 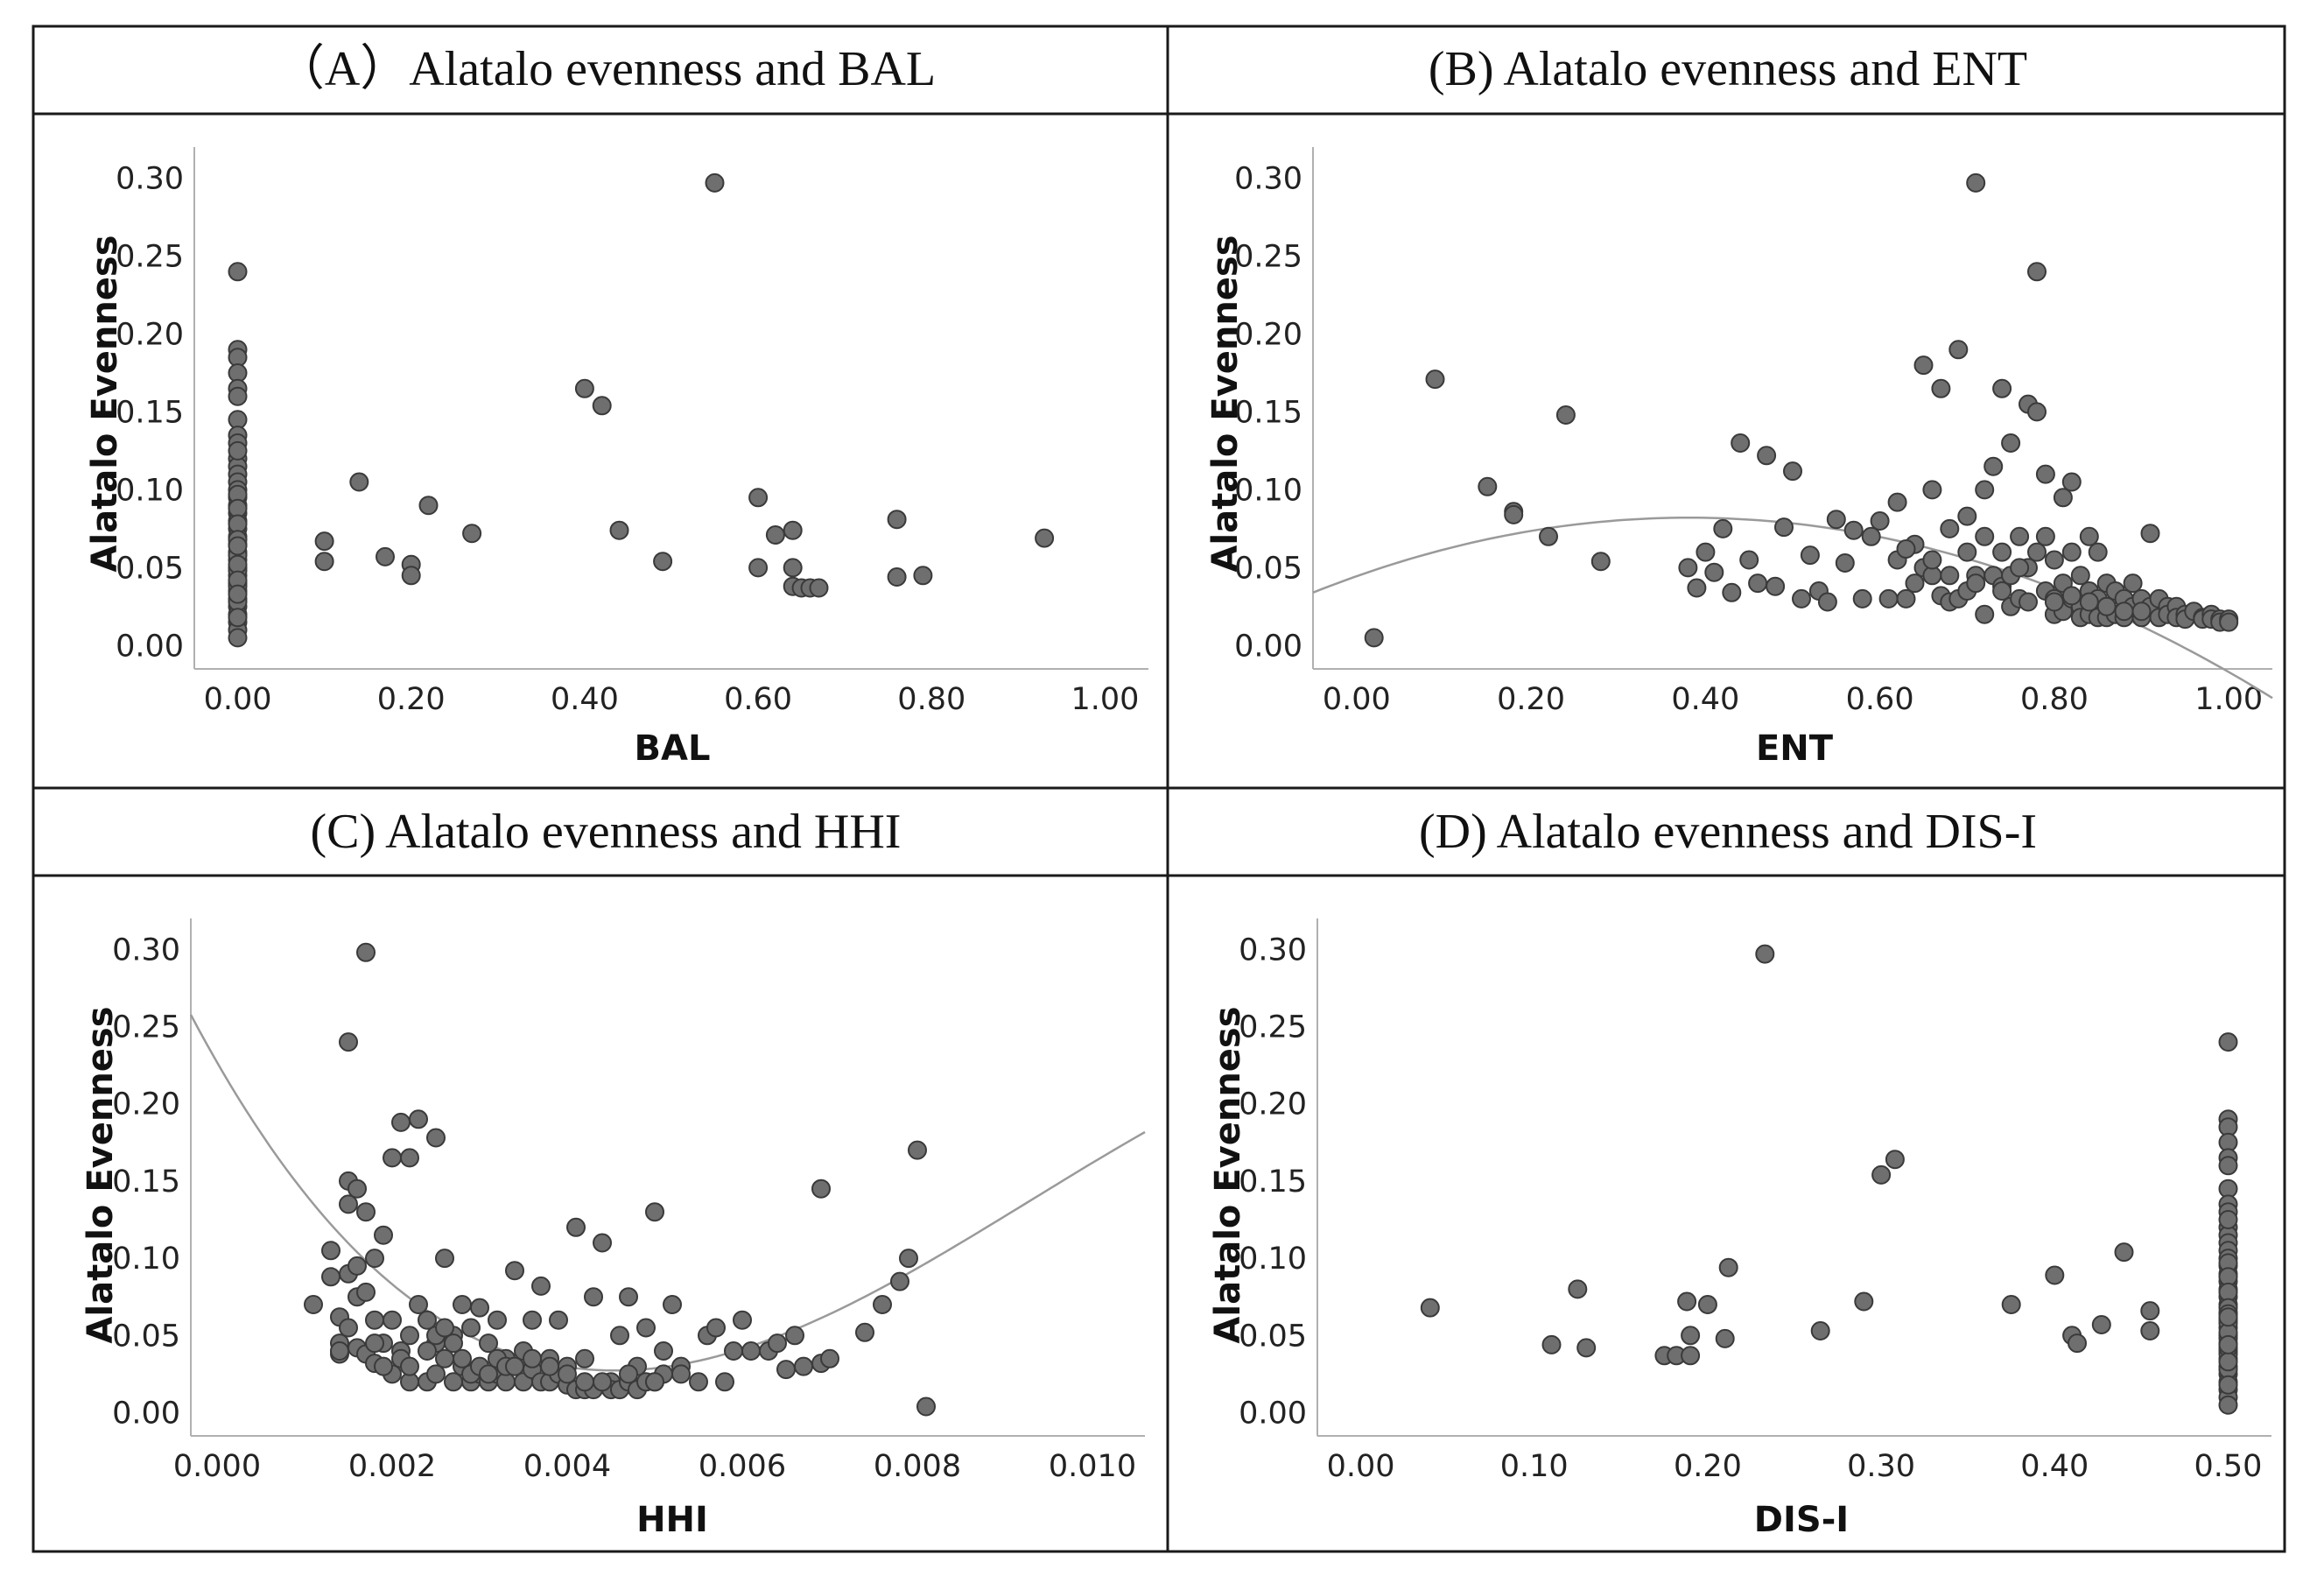 I want to click on panel-b-ylabel: Alatalo Evenness, so click(x=1225, y=404).